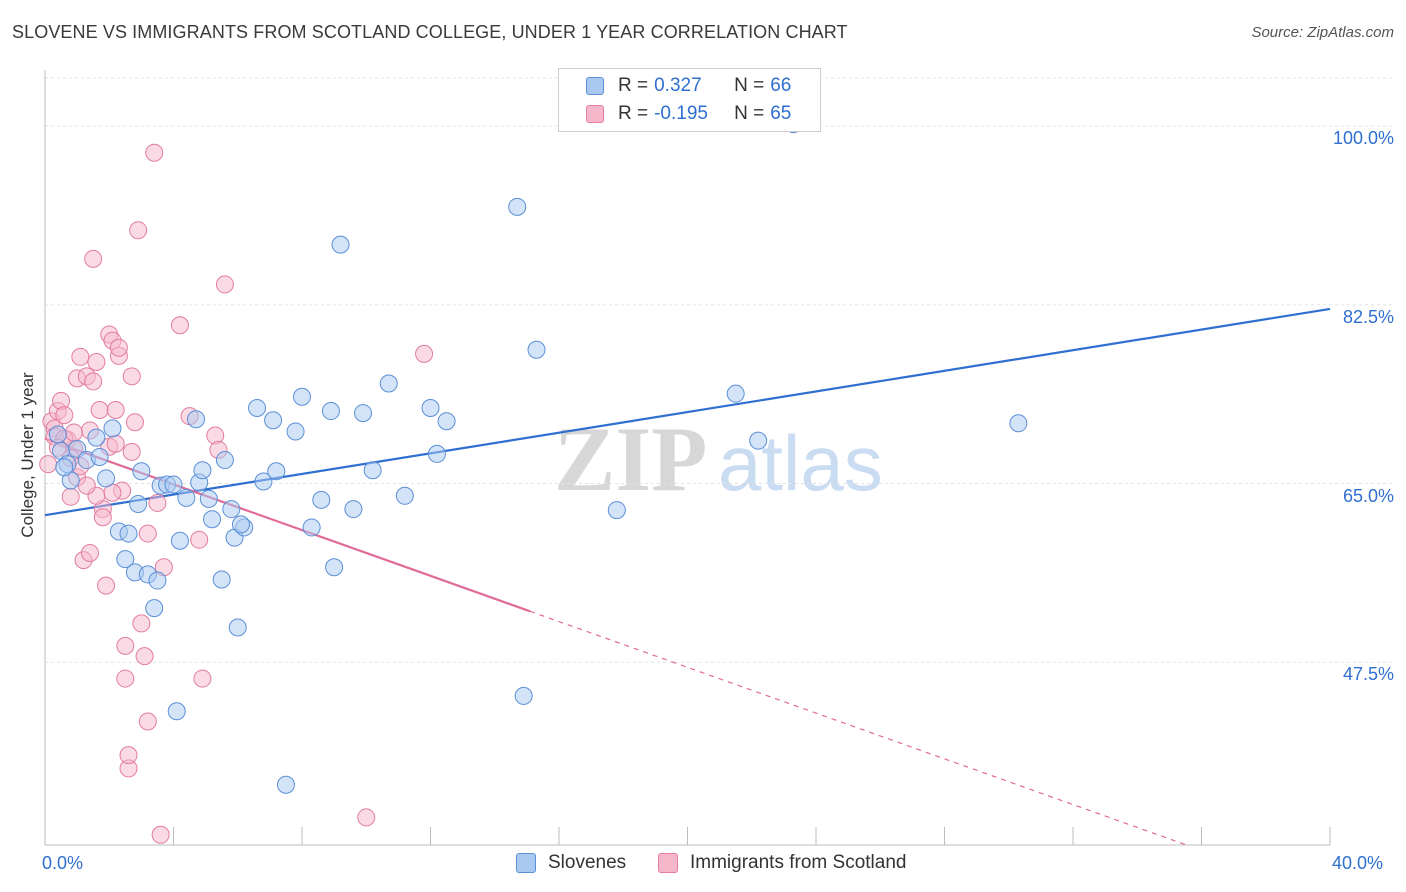 Image resolution: width=1406 pixels, height=892 pixels. What do you see at coordinates (1368, 674) in the screenshot?
I see `y-tick-label: 47.5%` at bounding box center [1368, 674].